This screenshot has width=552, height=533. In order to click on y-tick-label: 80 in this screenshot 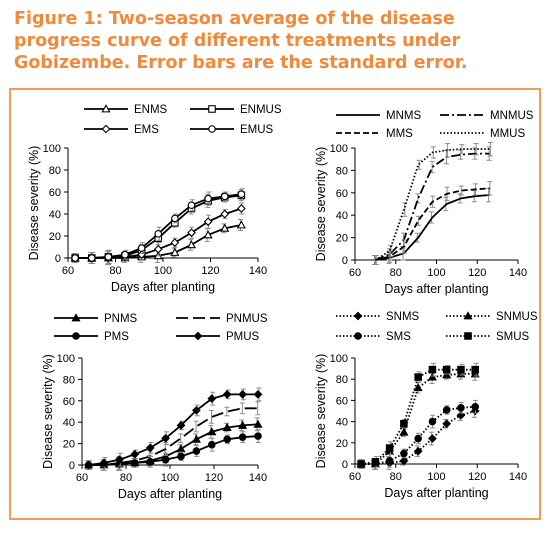, I will do `click(69, 380)`.